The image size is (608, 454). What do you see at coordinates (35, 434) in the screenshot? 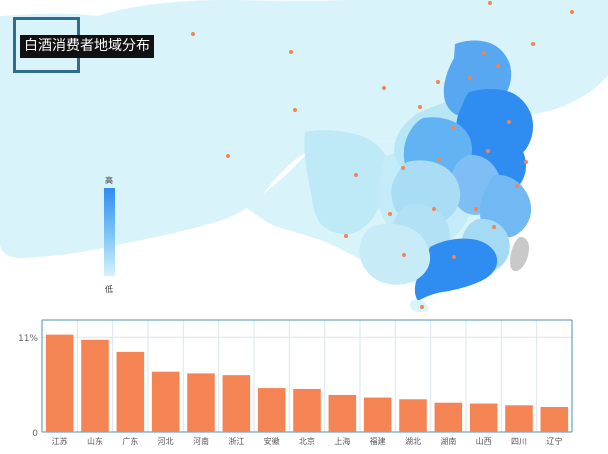
I see `y-tick-label: 0` at bounding box center [35, 434].